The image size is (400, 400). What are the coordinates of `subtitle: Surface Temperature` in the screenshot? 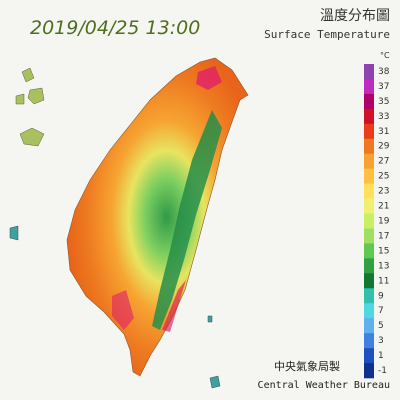 It's located at (327, 34).